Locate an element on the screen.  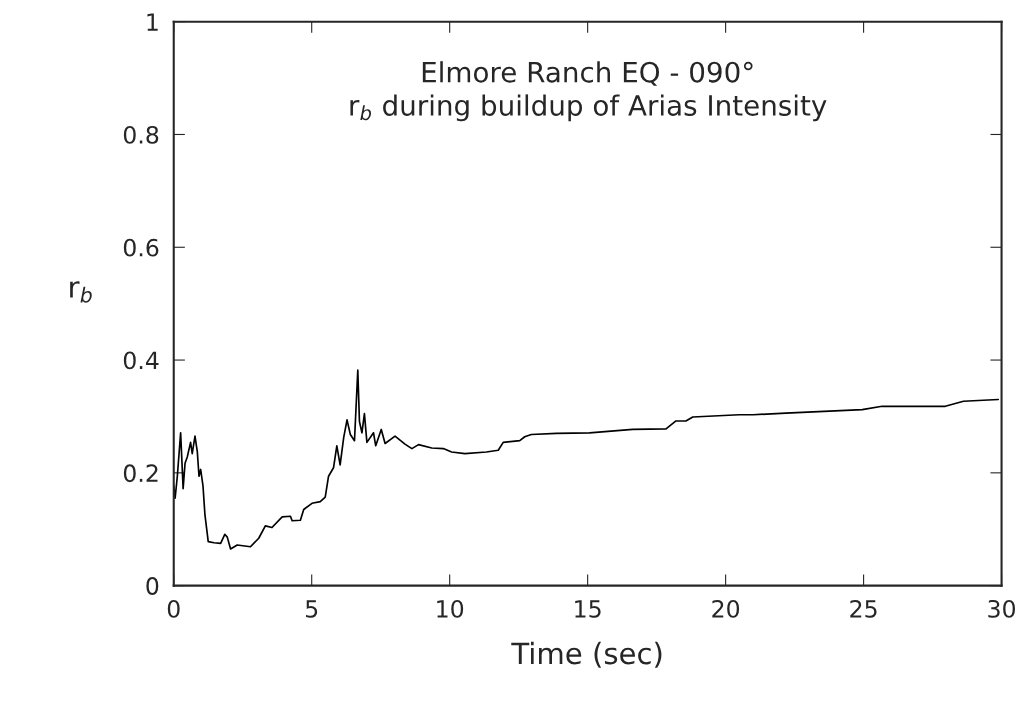
y-tick-label: 1 is located at coordinates (152, 22).